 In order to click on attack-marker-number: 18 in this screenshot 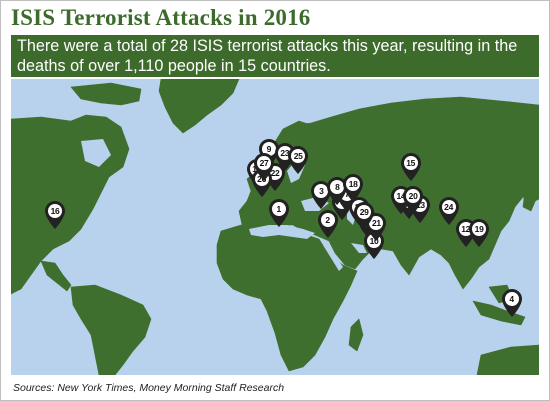, I will do `click(353, 184)`.